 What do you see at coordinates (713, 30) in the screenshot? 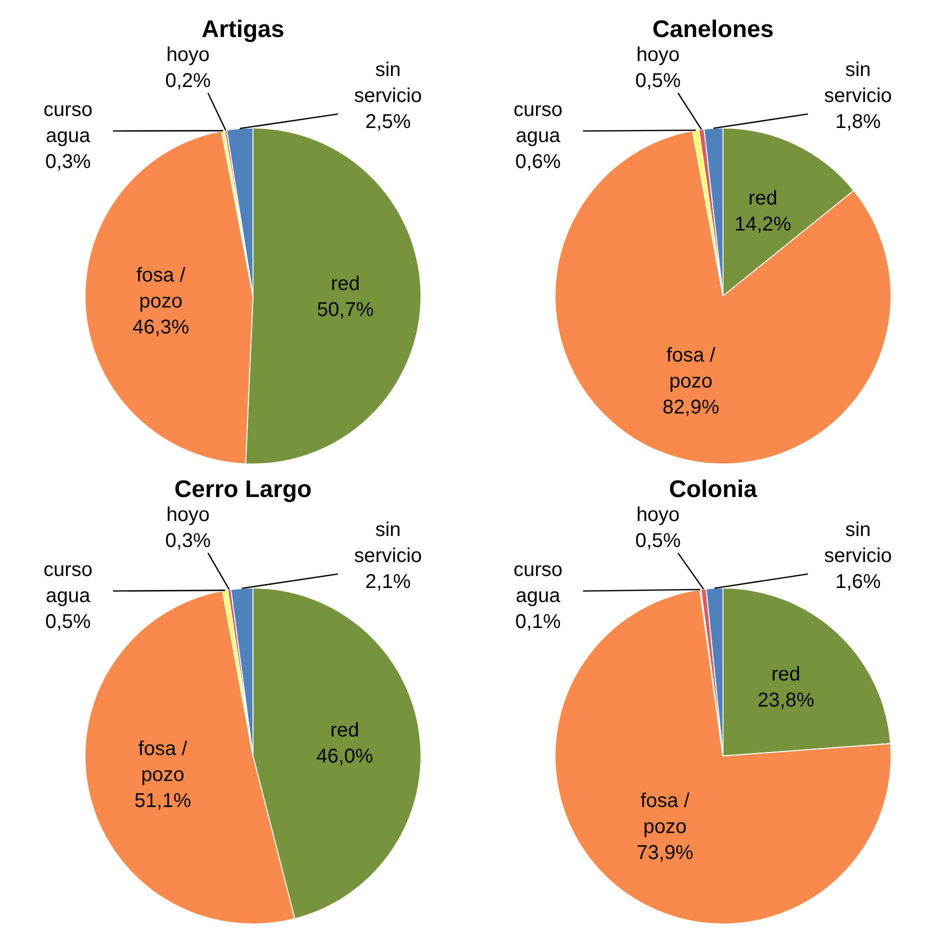
I see `chart-title: Canelones` at bounding box center [713, 30].